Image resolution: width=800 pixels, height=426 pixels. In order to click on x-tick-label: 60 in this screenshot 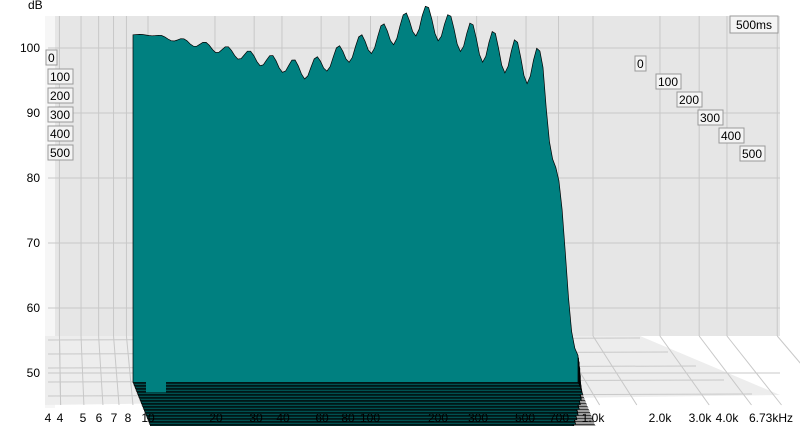, I will do `click(322, 418)`.